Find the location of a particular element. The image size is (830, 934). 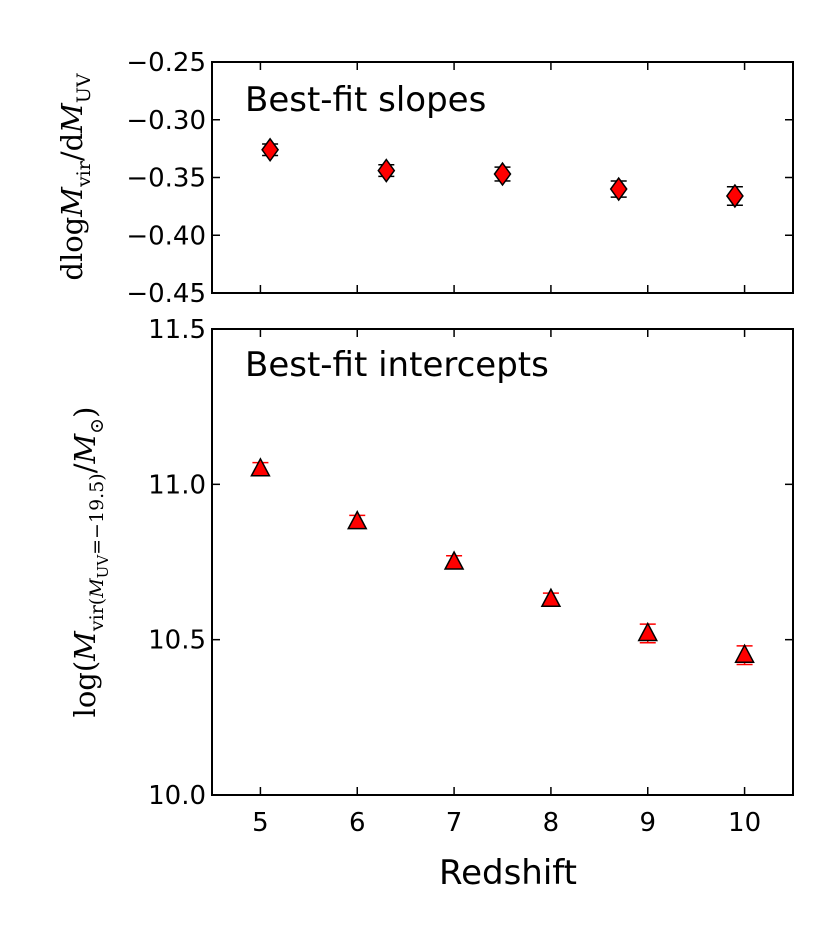

slopes-y-tick-label: −0.30 is located at coordinates (166, 121).